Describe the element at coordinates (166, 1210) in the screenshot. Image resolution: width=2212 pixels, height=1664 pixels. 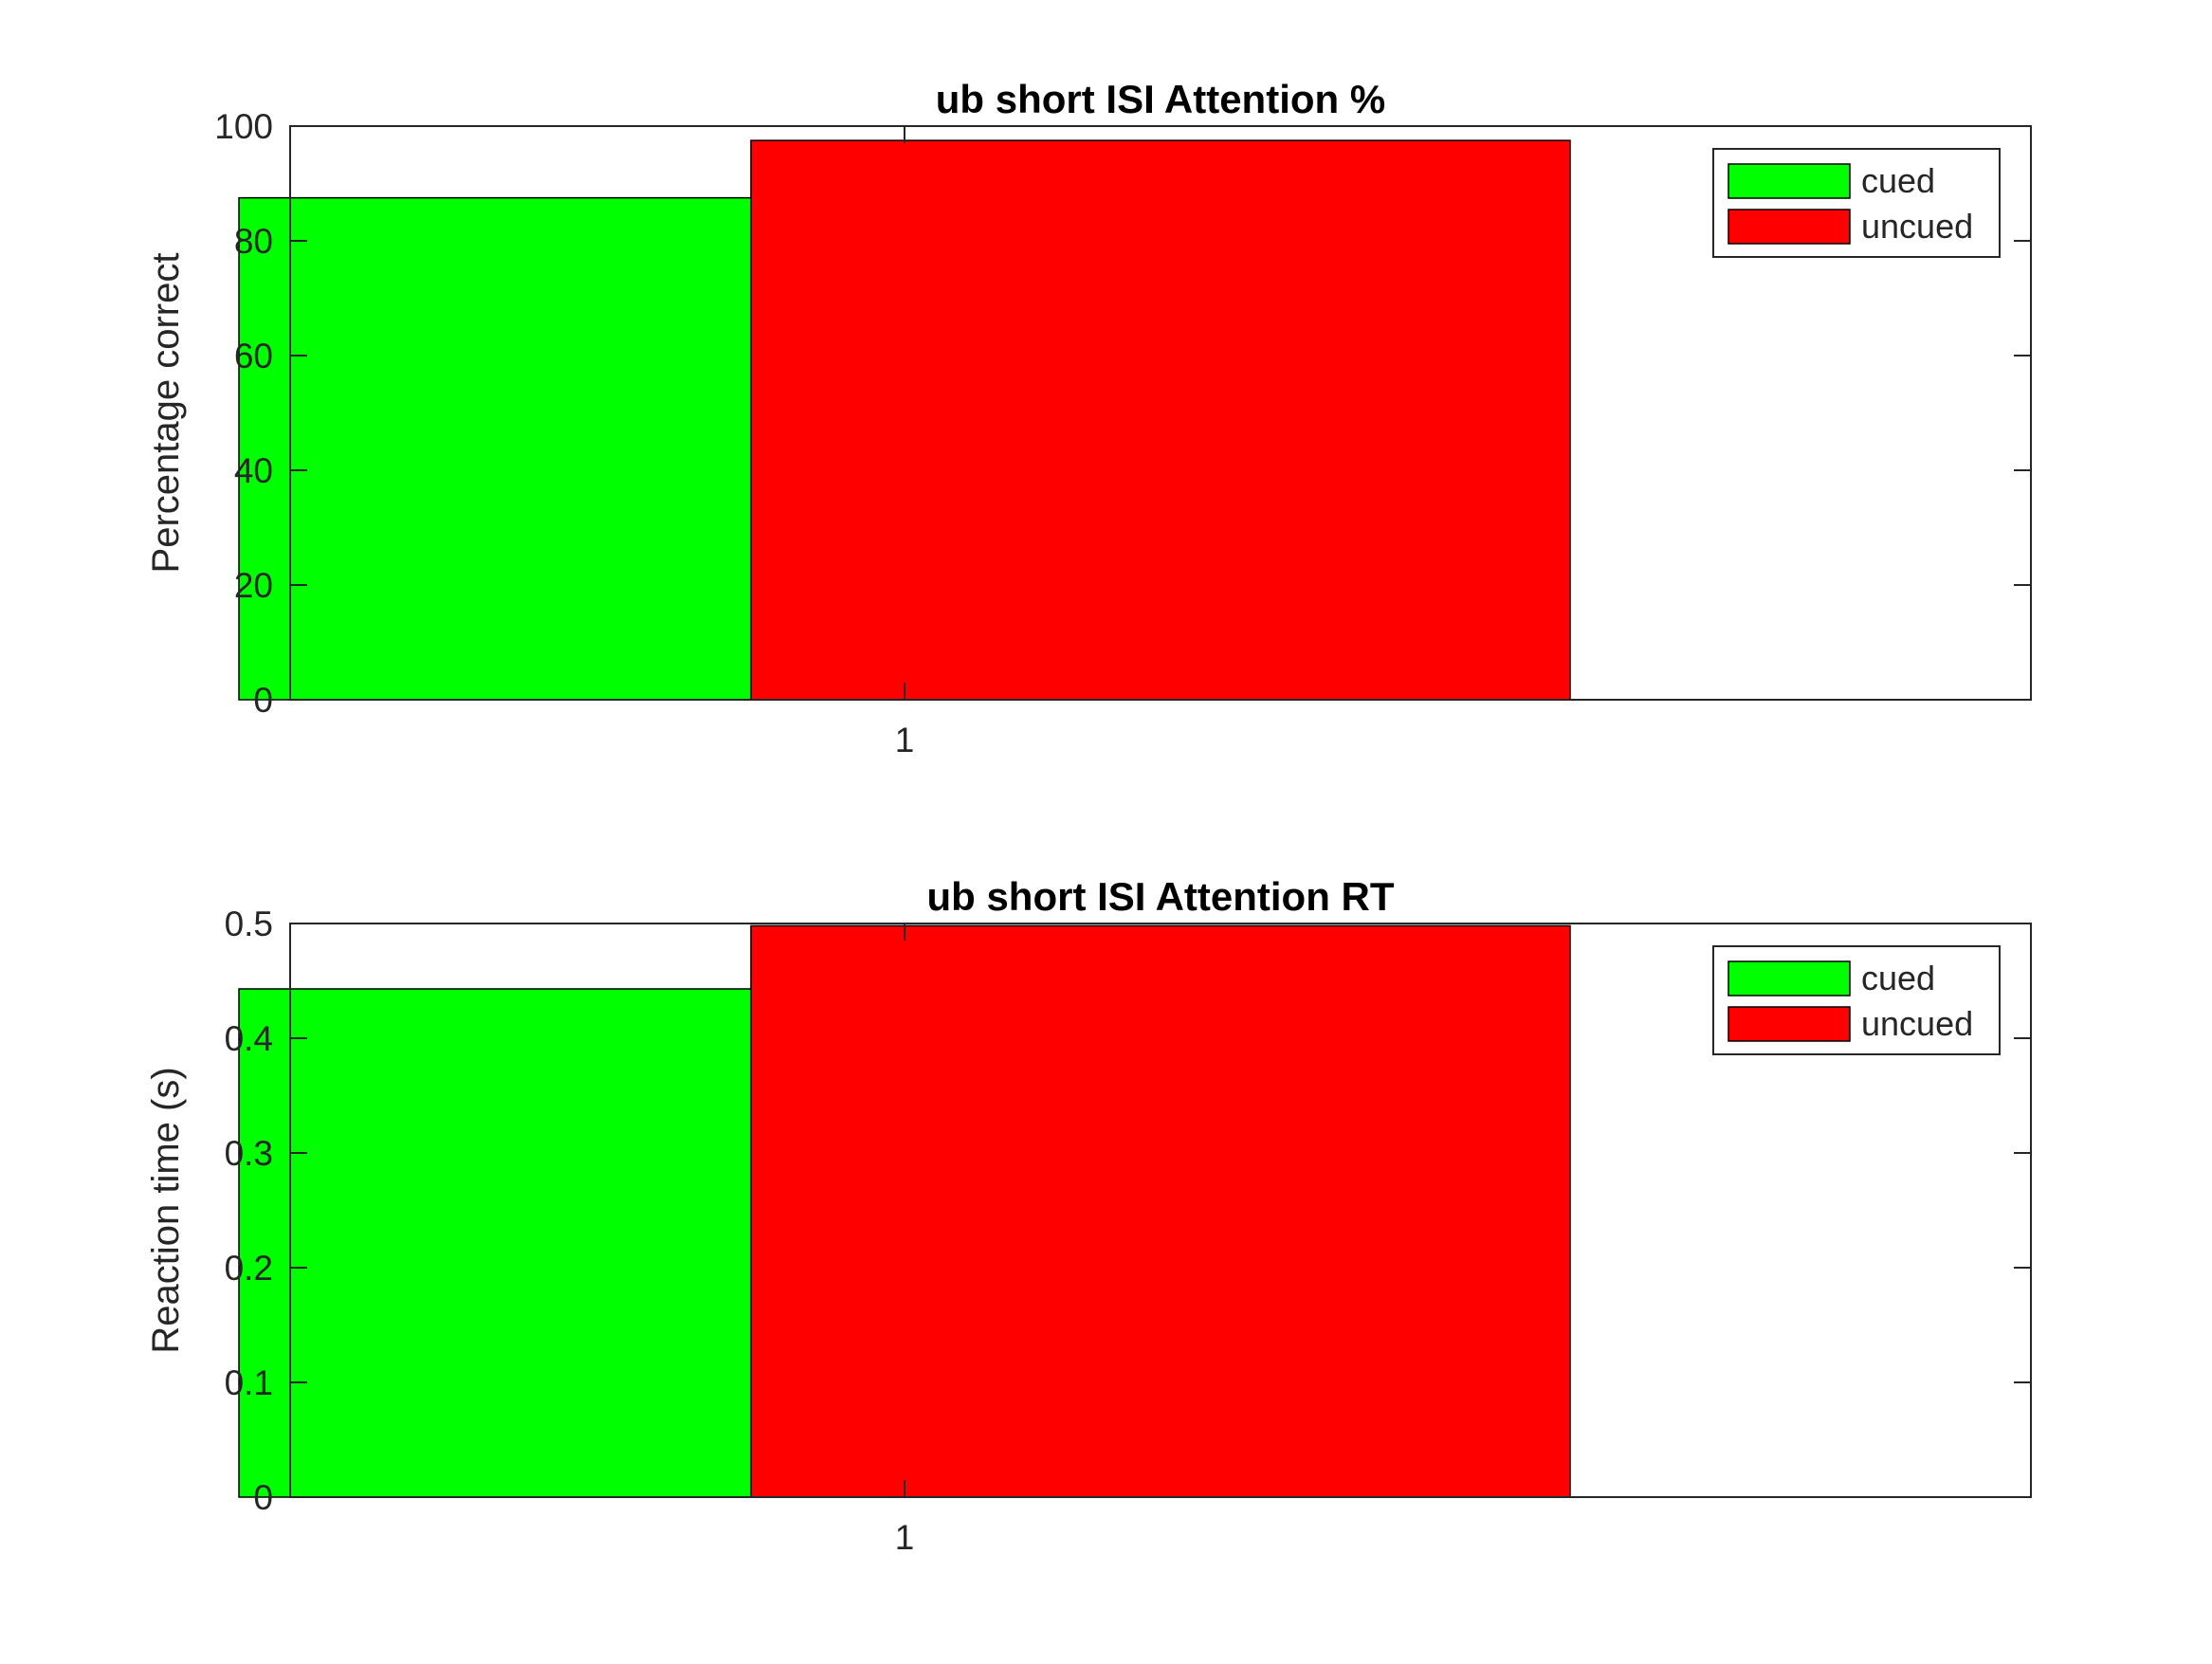
I see `y-axis-label: Reaction time (s)` at that location.